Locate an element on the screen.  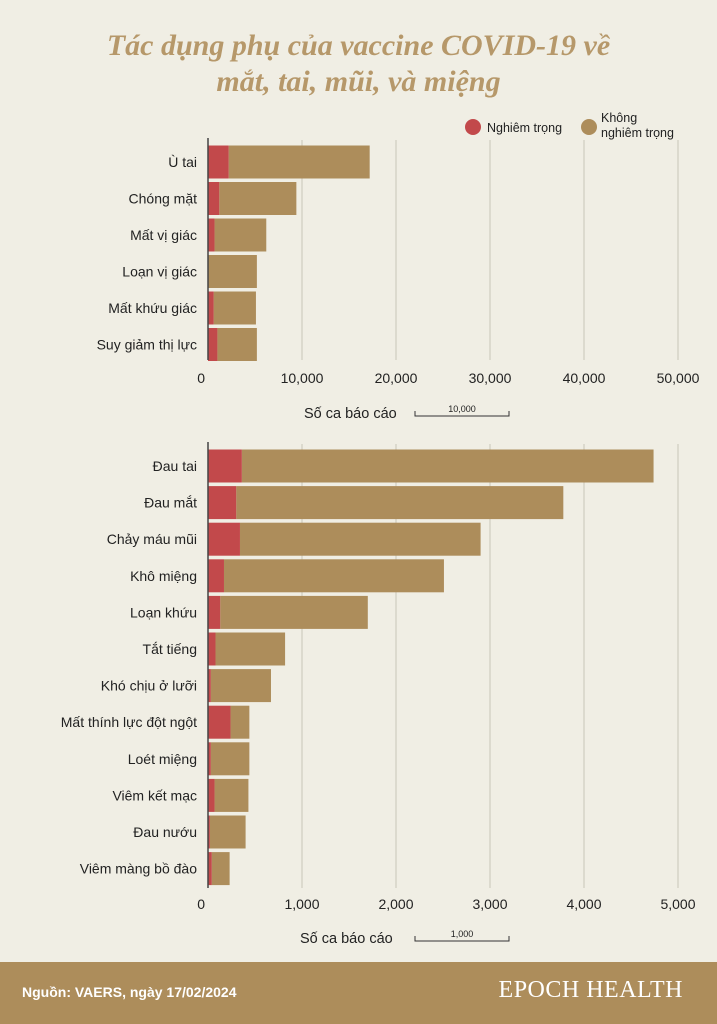
x-tick-label: 4,000 is located at coordinates (583, 904).